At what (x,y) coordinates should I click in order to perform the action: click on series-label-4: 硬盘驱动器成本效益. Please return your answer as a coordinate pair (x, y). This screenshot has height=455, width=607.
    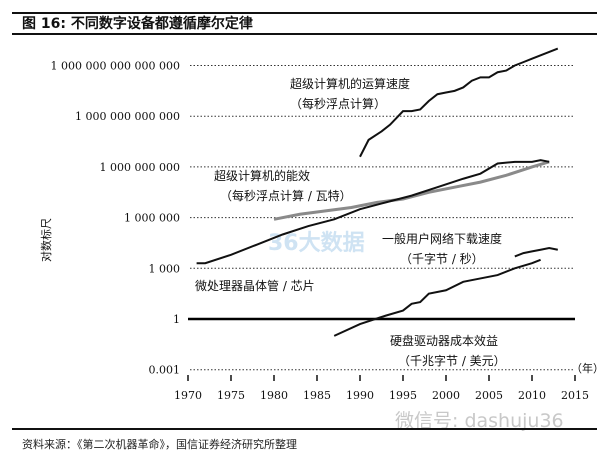
    Looking at the image, I should click on (444, 340).